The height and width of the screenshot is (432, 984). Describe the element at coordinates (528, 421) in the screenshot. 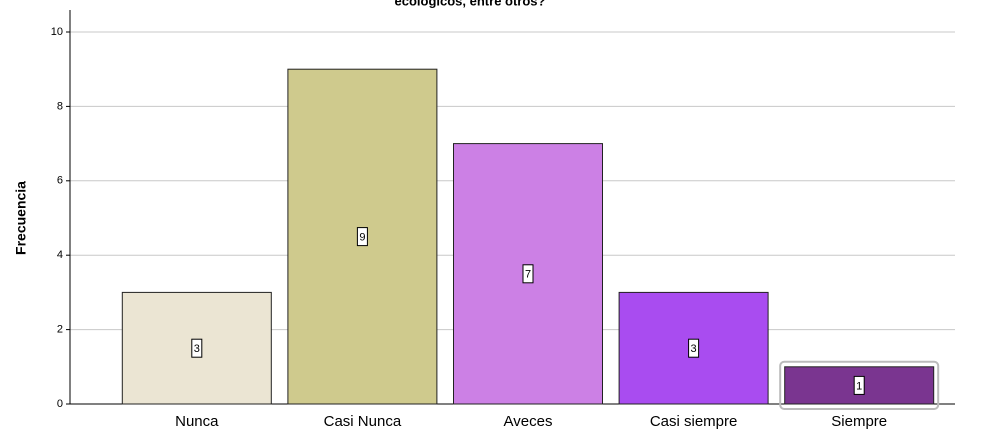

I see `x-tick-label: Aveces` at that location.